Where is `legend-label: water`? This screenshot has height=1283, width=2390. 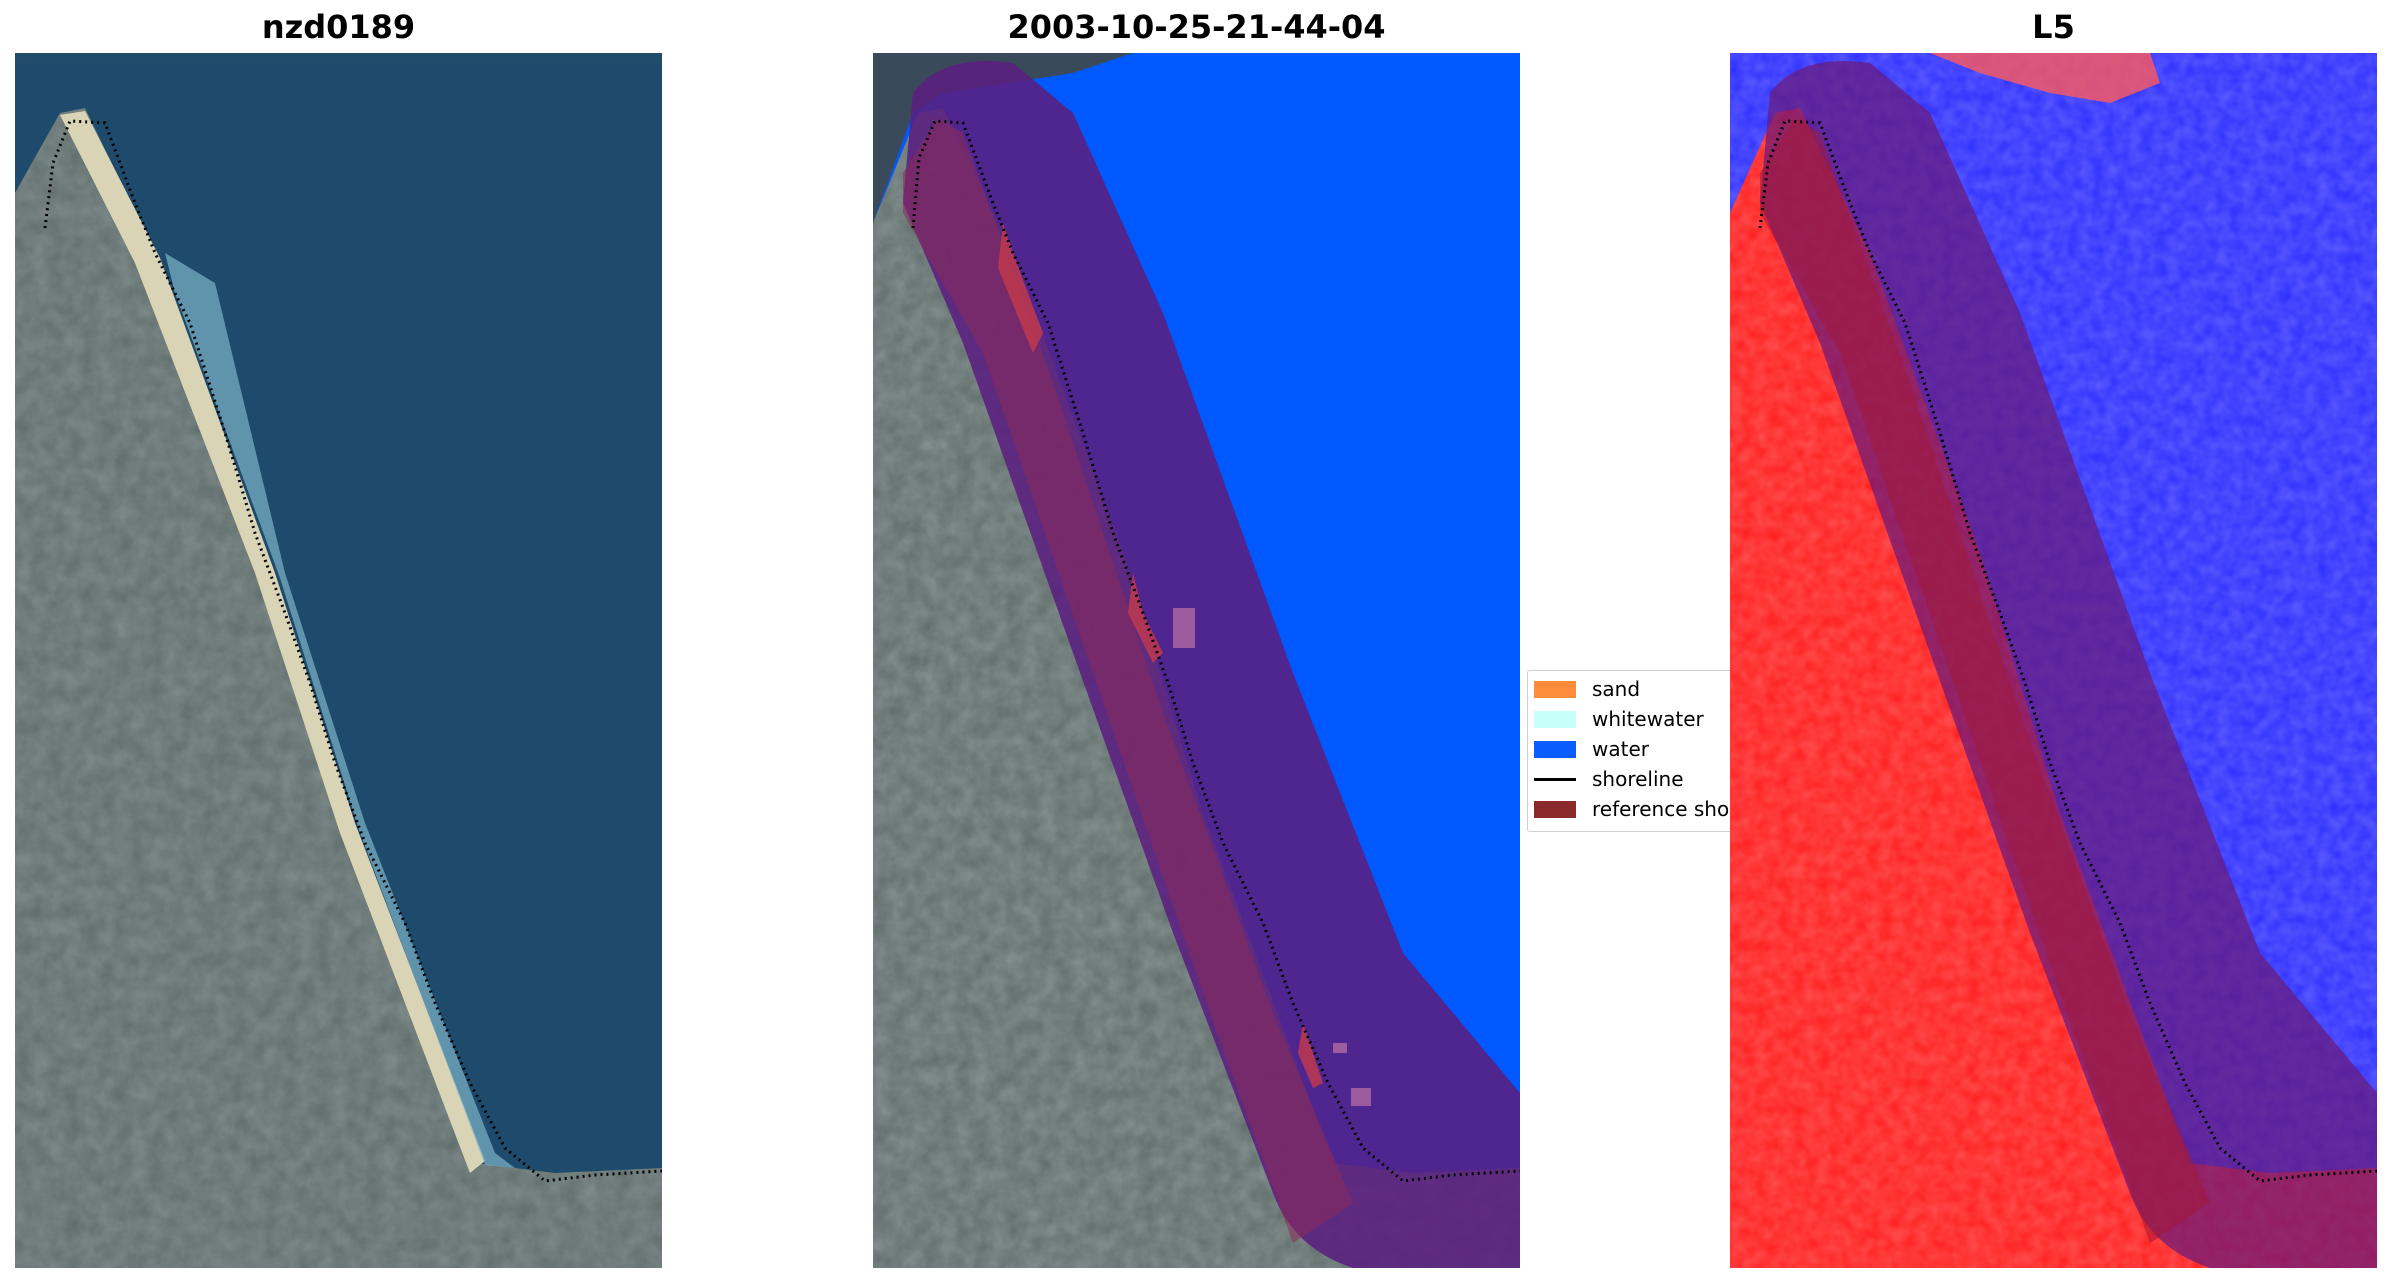 legend-label: water is located at coordinates (1620, 749).